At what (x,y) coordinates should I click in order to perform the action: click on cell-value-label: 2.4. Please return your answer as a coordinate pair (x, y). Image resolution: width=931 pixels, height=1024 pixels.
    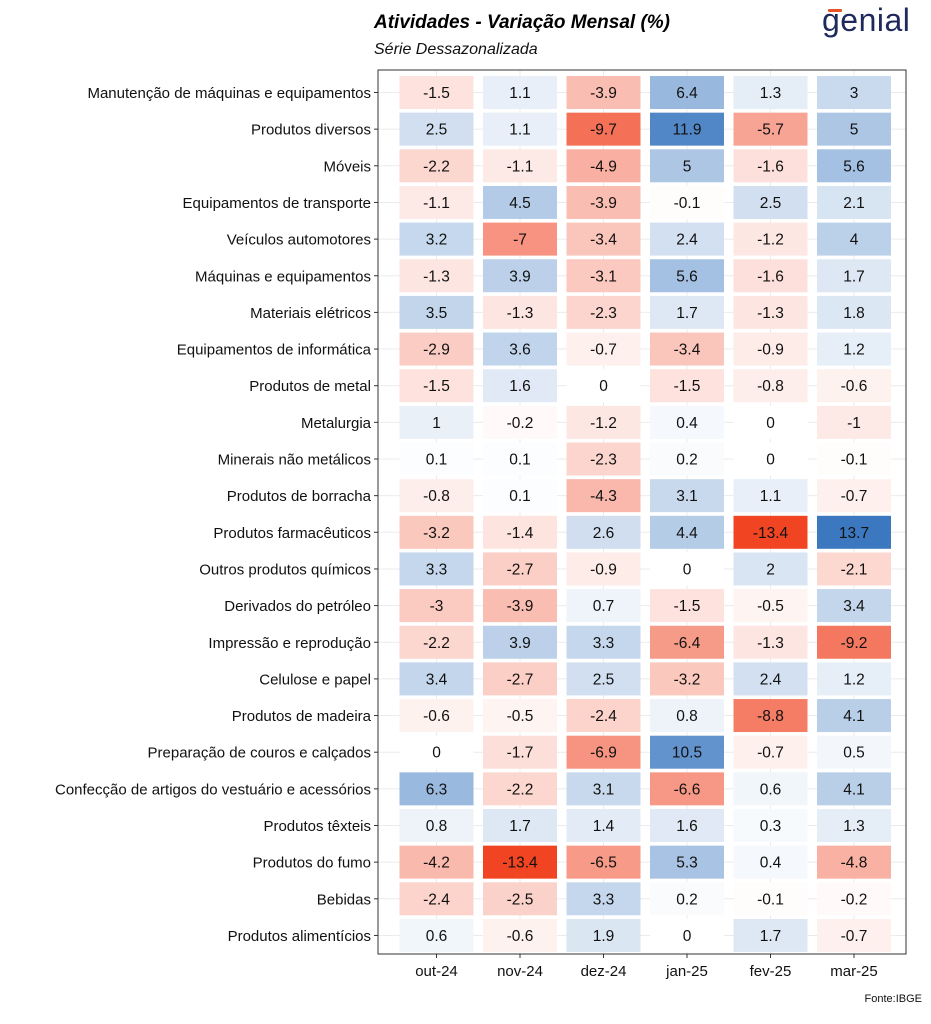
    Looking at the image, I should click on (771, 679).